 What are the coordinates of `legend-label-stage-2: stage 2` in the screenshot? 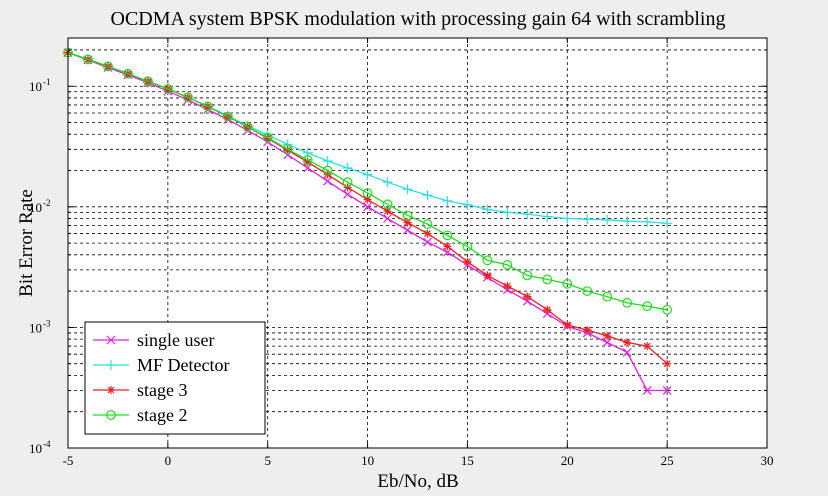 It's located at (162, 415).